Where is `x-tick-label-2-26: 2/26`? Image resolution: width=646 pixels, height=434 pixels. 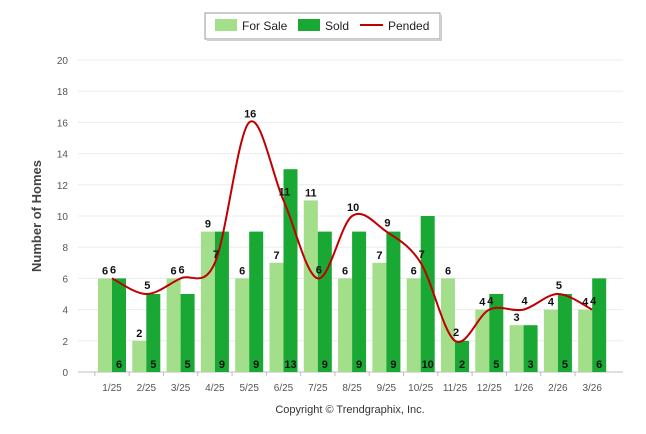
x-tick-label-2-26: 2/26 is located at coordinates (558, 388).